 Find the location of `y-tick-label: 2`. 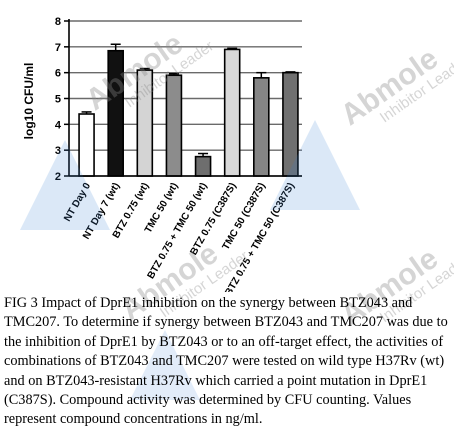

y-tick-label: 2 is located at coordinates (58, 177).